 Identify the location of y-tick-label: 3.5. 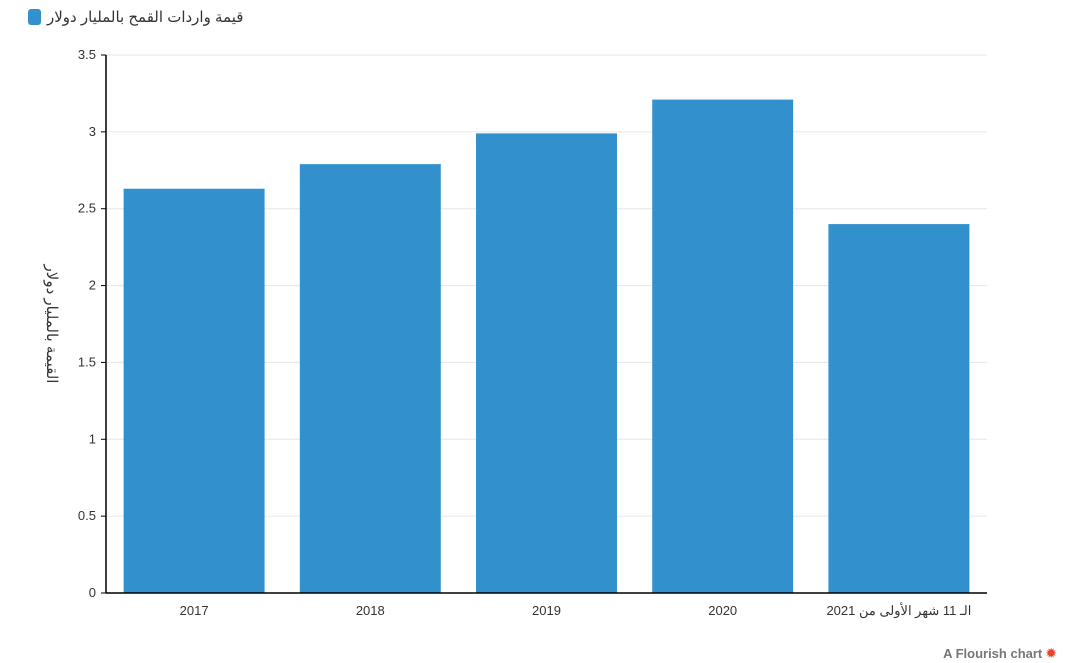
(87, 54).